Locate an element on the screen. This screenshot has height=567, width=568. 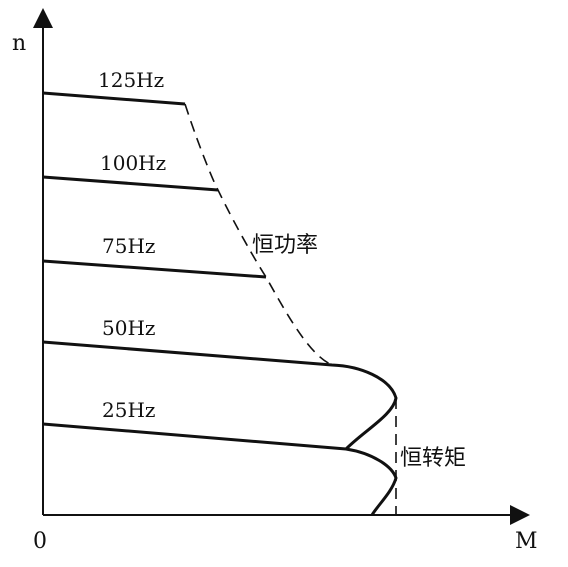
curve-100hz-line is located at coordinates (130, 183).